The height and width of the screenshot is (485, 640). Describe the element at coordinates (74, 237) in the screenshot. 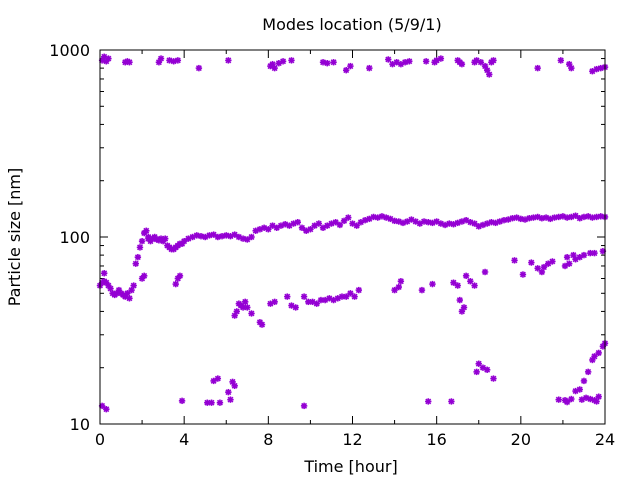

I see `y-tick-label: 100` at that location.